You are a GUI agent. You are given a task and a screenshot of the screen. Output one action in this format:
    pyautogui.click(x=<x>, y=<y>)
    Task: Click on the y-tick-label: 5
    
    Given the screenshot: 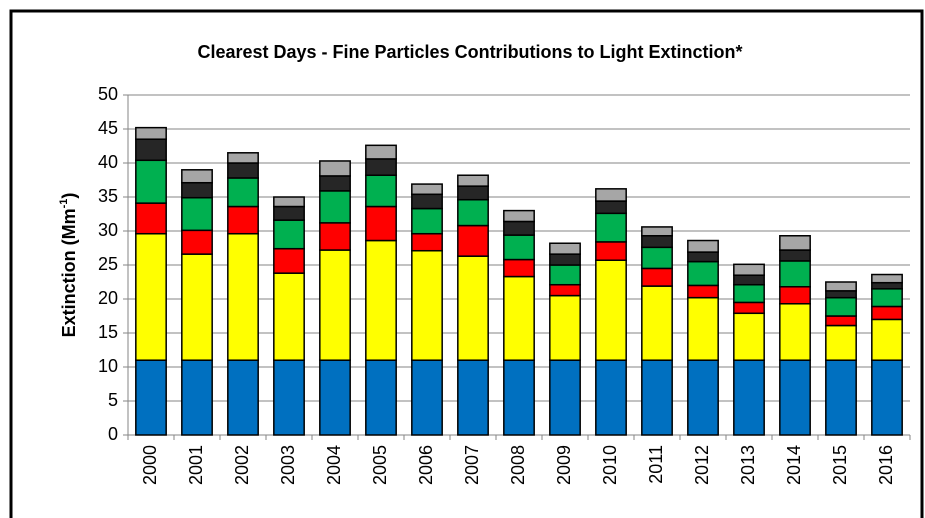 What is the action you would take?
    pyautogui.click(x=113, y=400)
    